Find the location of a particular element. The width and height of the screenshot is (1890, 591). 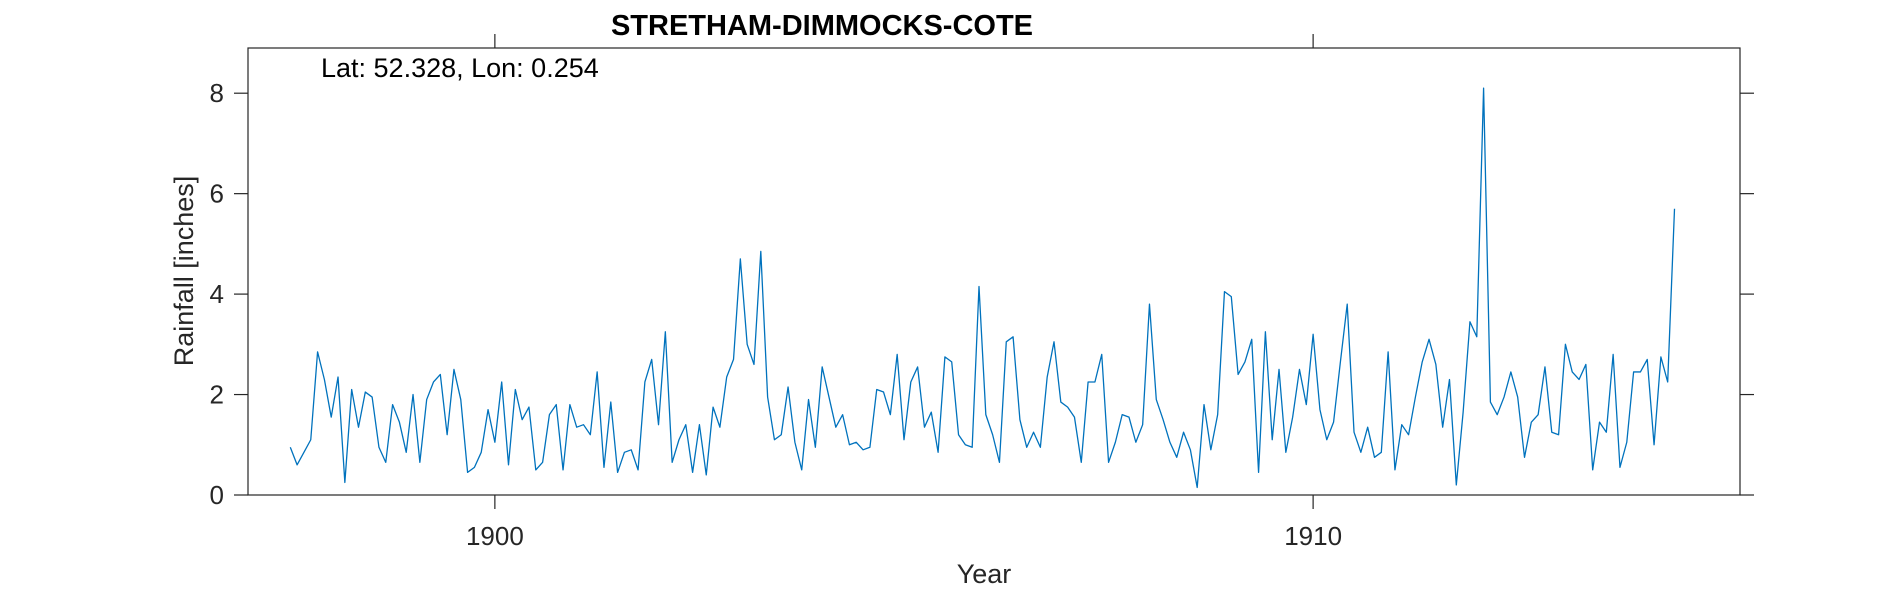

y-tick-label: 6 is located at coordinates (217, 194).